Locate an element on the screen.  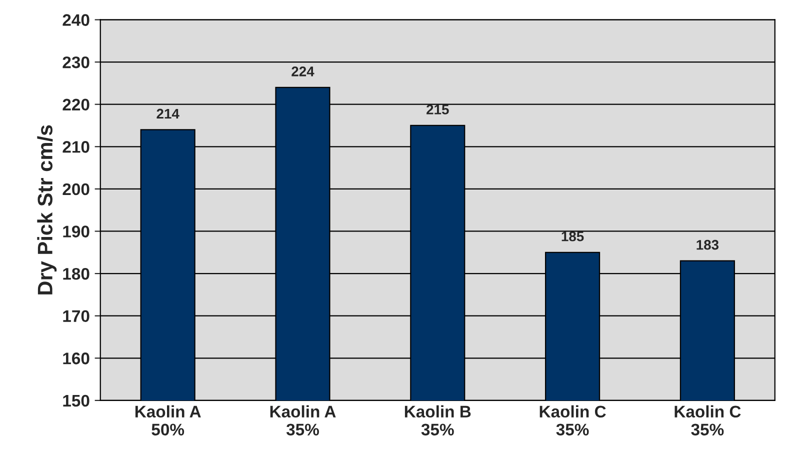
y-tick-label: 190 is located at coordinates (76, 232).